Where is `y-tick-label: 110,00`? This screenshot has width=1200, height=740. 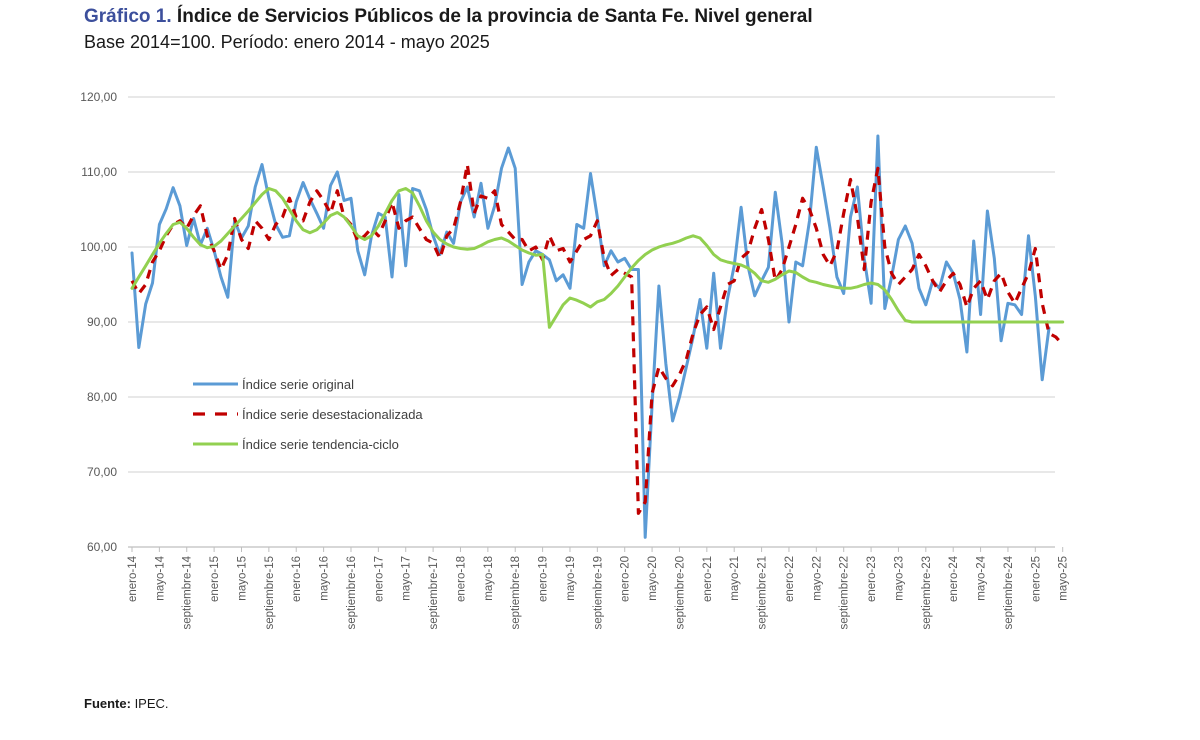
y-tick-label: 110,00 is located at coordinates (99, 172).